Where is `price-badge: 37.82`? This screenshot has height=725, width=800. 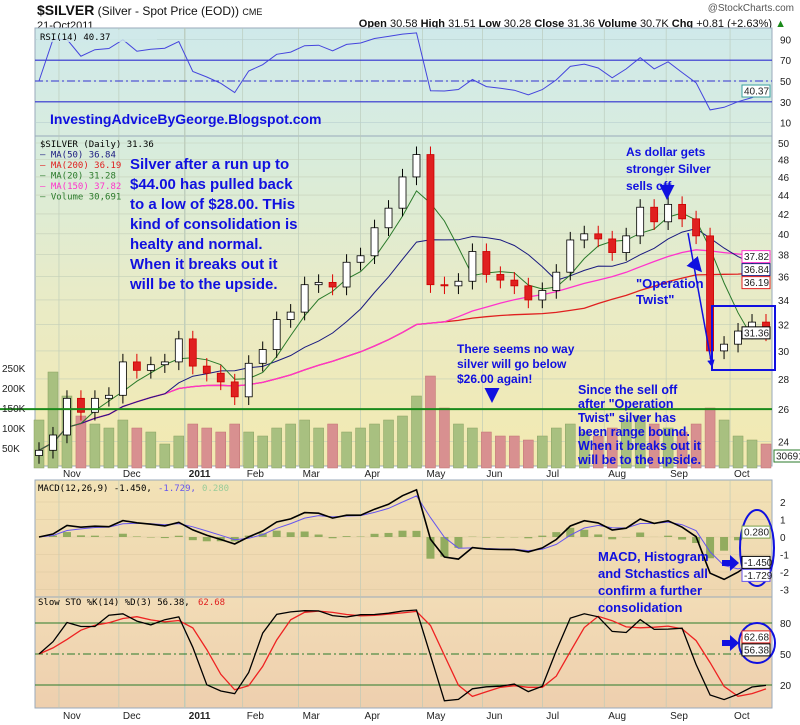
price-badge: 37.82 is located at coordinates (756, 257).